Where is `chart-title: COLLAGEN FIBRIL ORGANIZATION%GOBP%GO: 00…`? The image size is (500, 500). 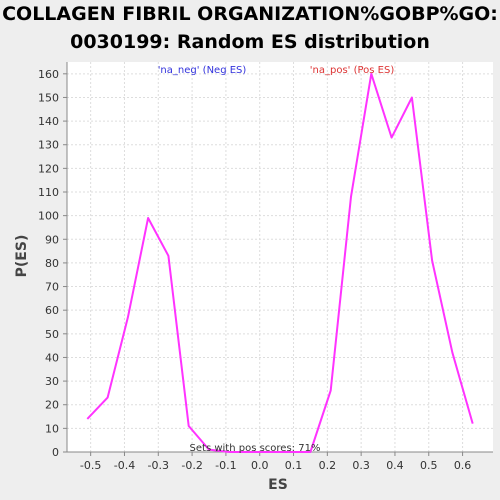 chart-title: COLLAGEN FIBRIL ORGANIZATION%GOBP%GO: 00… is located at coordinates (250, 28).